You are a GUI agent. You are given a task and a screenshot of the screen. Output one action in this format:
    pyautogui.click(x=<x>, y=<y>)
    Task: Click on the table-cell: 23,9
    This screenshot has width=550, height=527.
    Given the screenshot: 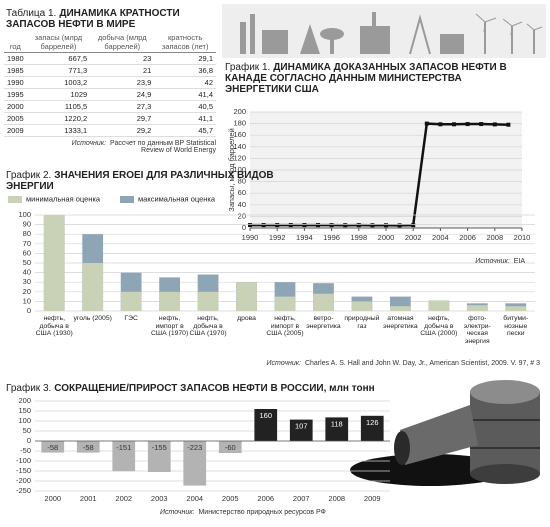 What is the action you would take?
    pyautogui.click(x=122, y=82)
    